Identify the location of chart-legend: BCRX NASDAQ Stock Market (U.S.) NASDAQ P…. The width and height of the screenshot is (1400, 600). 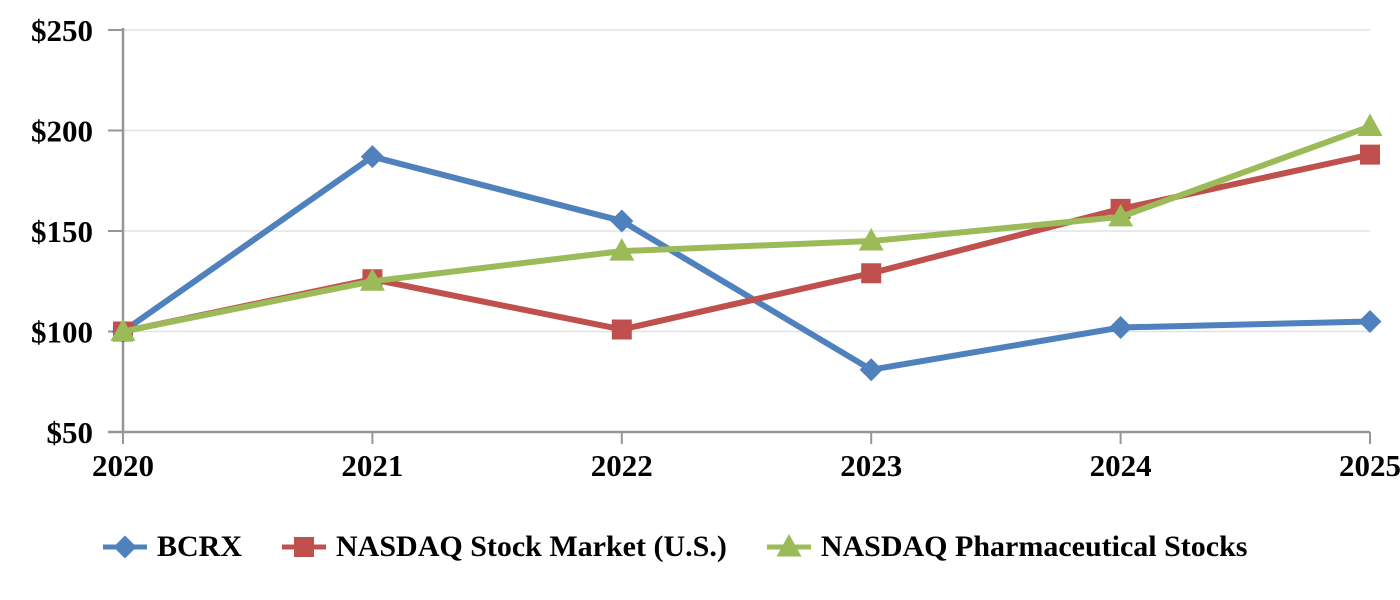
(675, 547).